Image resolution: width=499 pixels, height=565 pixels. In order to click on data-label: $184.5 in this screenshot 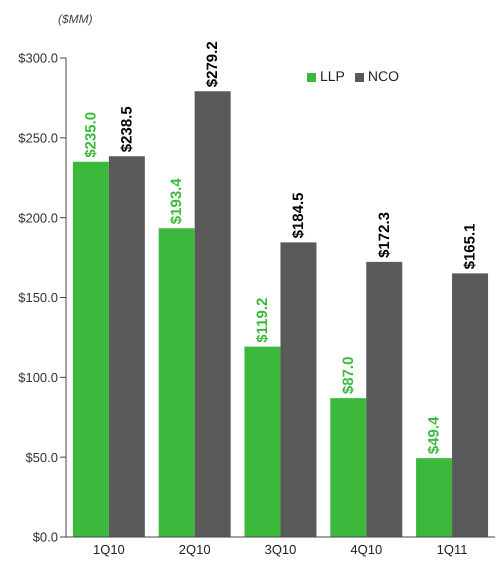, I will do `click(298, 215)`.